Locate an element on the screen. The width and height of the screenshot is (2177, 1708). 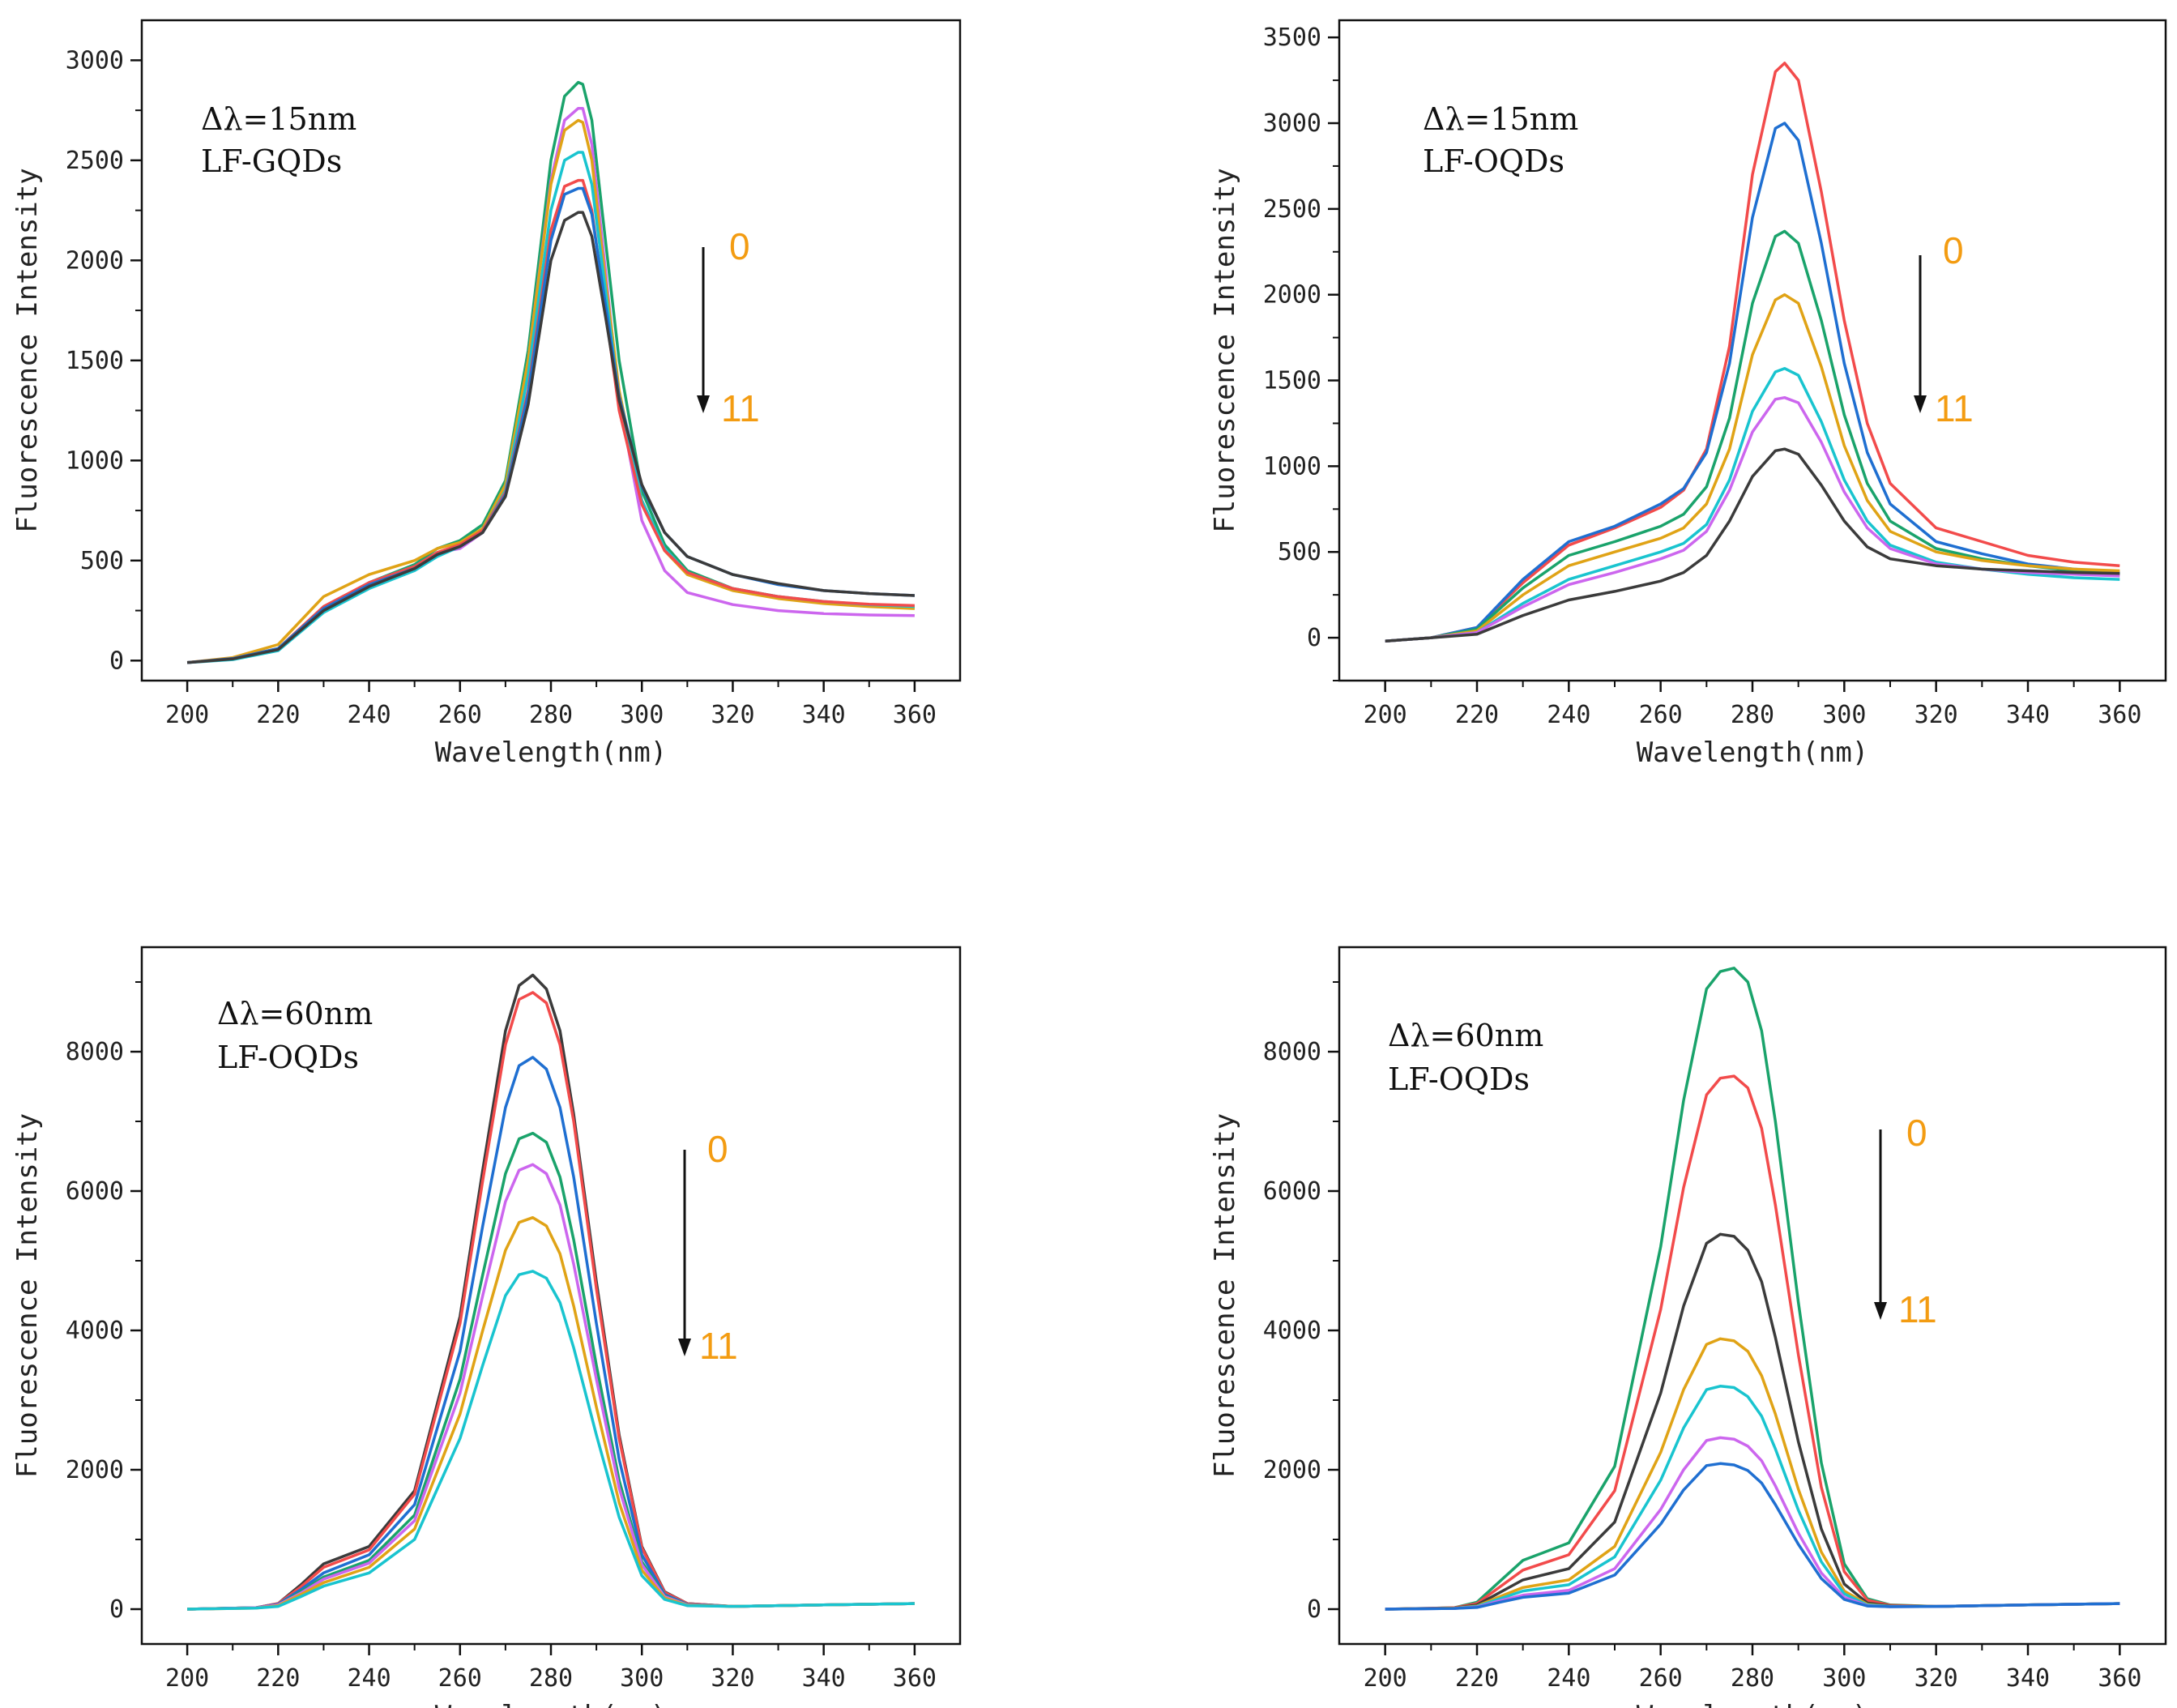
series-line-blue is located at coordinates (1752, 383).